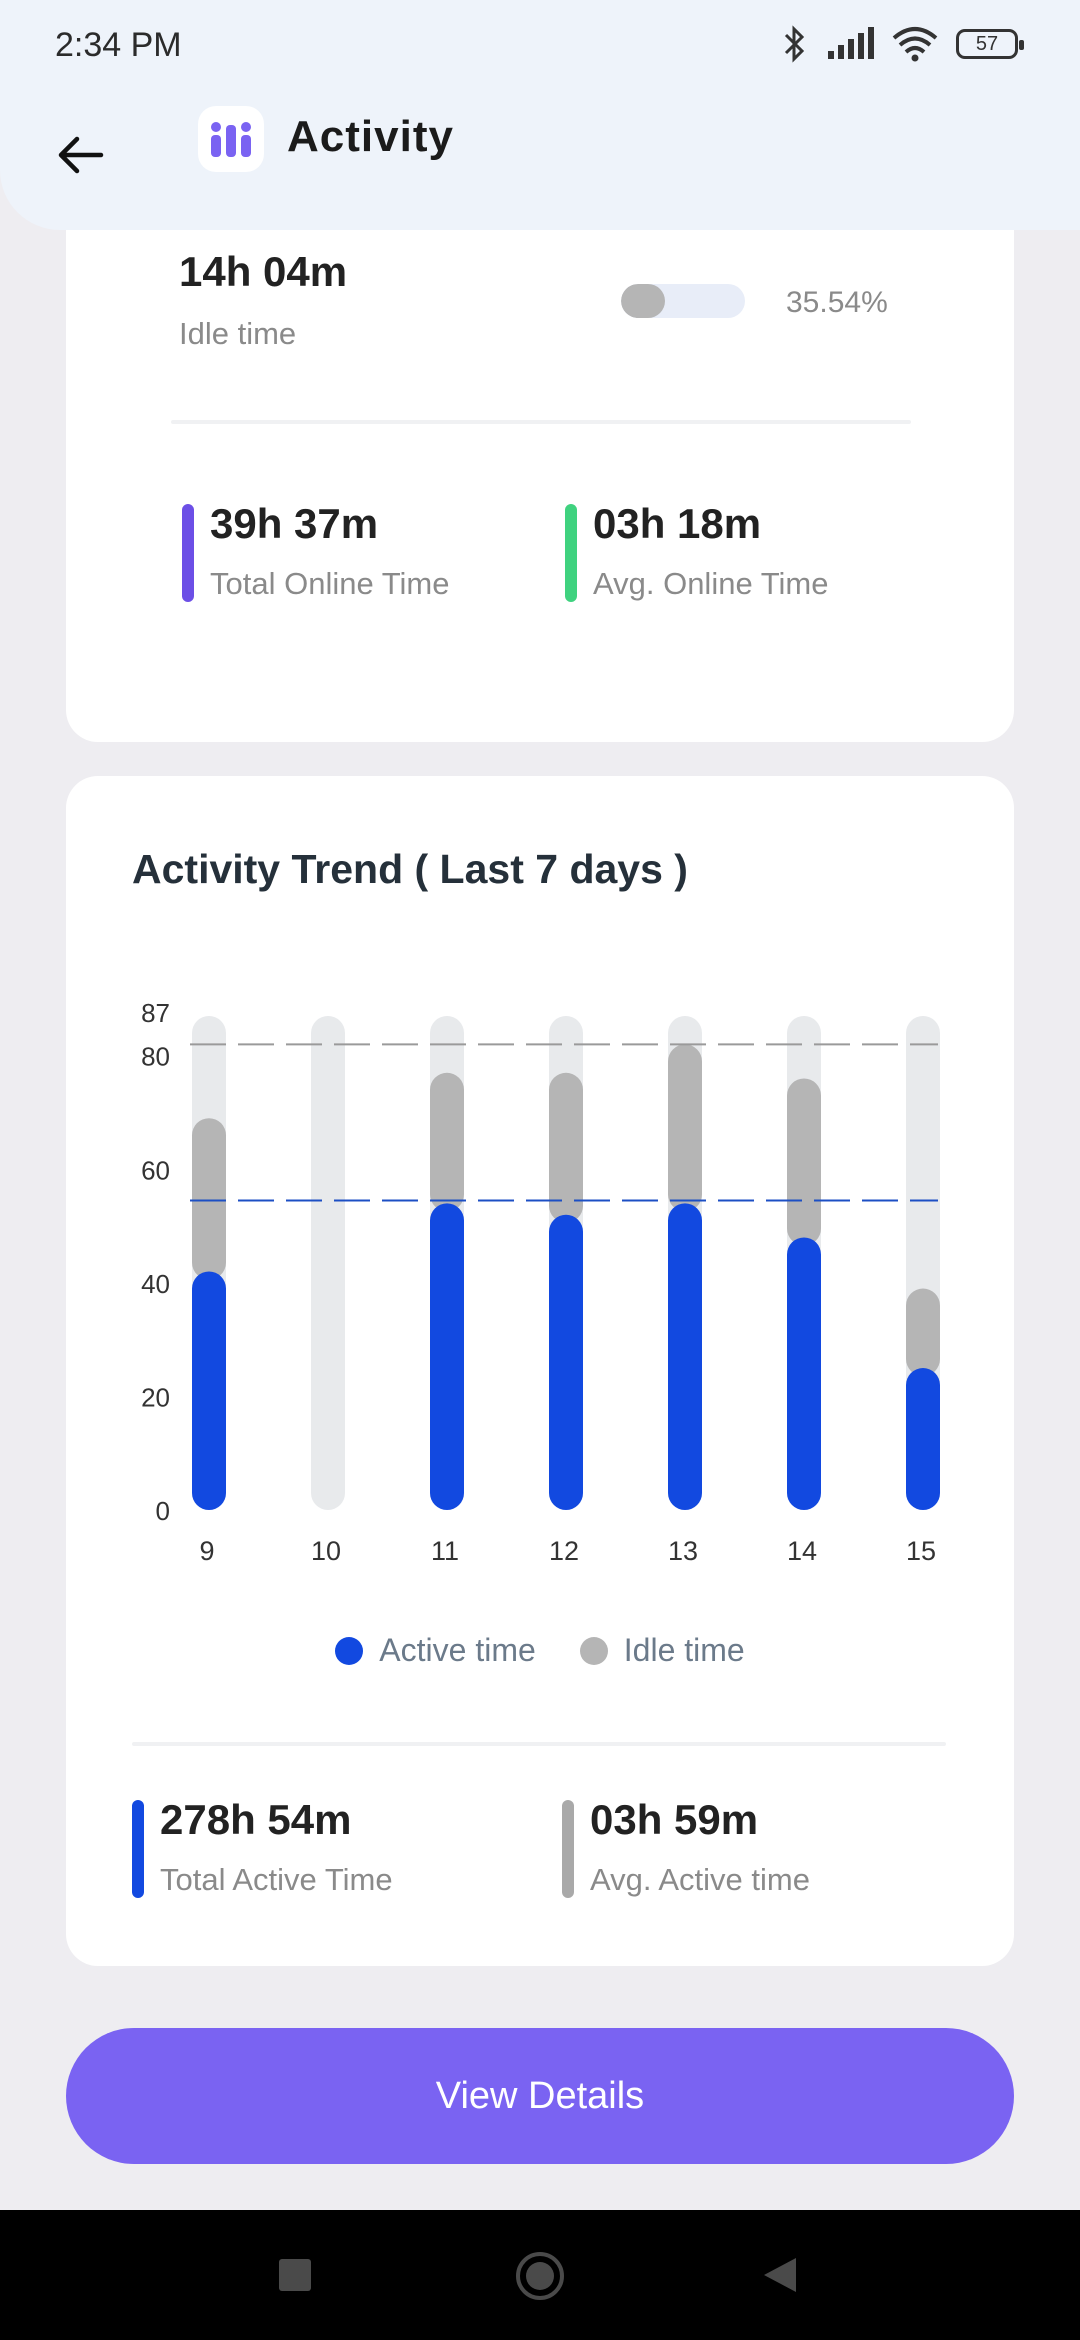  I want to click on legend-idle-dot, so click(593, 1650).